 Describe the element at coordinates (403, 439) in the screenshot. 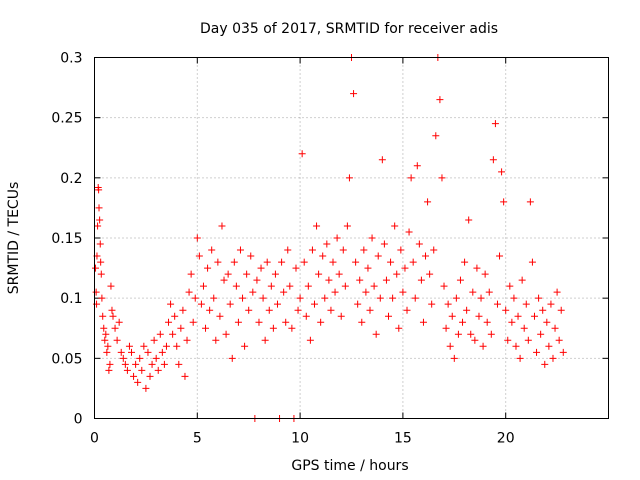

I see `x-tick-label: 15` at that location.